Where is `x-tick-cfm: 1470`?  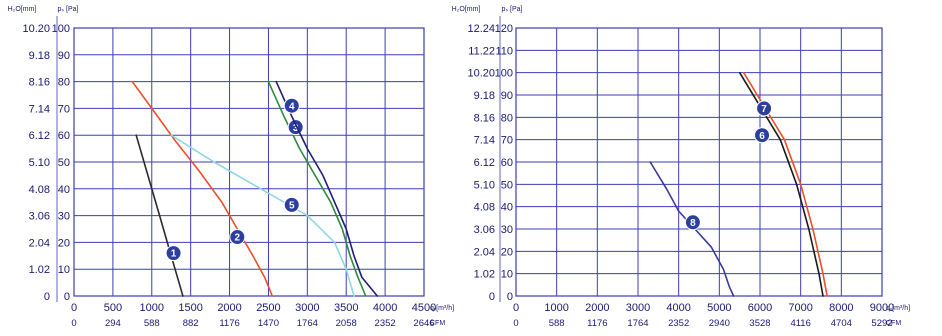 x-tick-cfm: 1470 is located at coordinates (268, 323).